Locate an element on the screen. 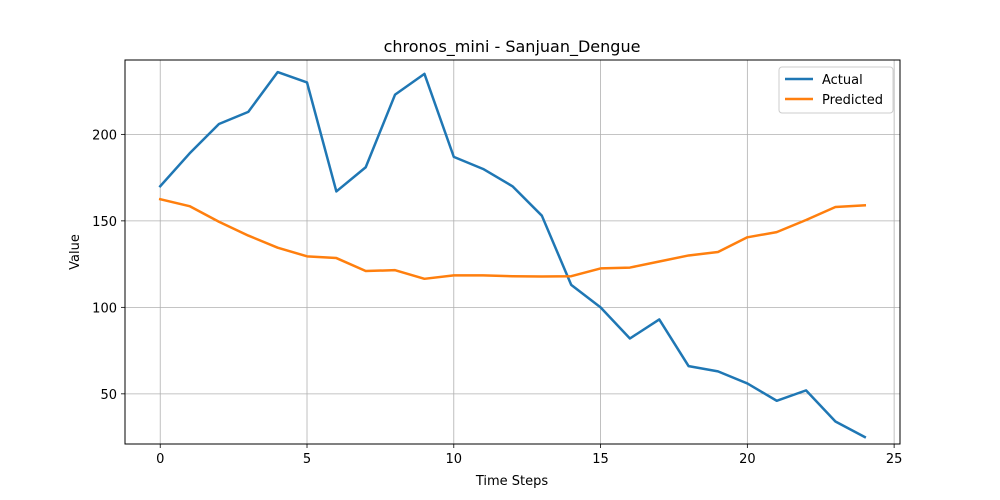  legend: Actual Predicted is located at coordinates (836, 90).